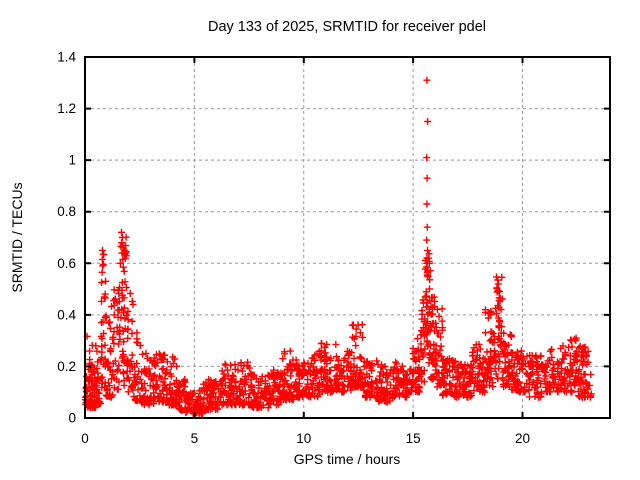 This screenshot has width=640, height=480. I want to click on y-tick-label: 0, so click(72, 418).